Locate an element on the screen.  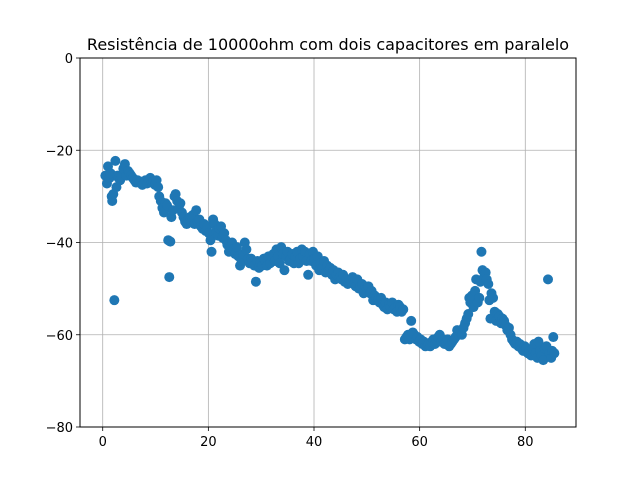
y-tick-label: −60 is located at coordinates (59, 336).